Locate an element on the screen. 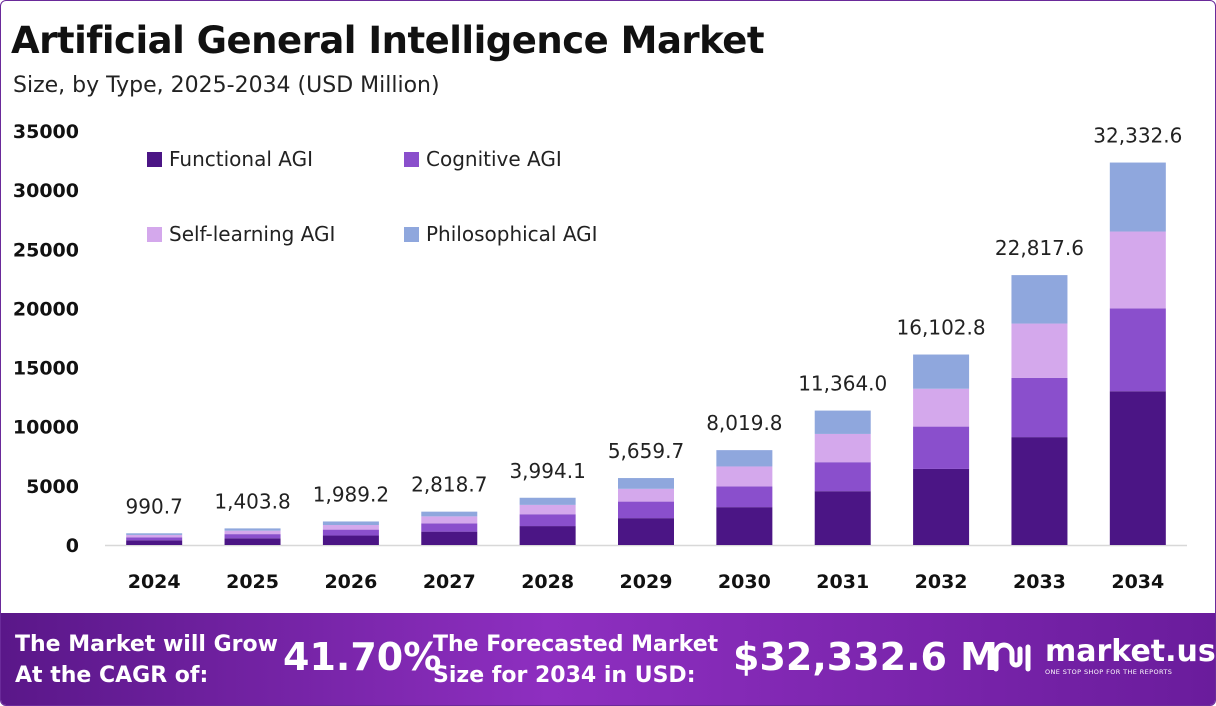 This screenshot has height=706, width=1216. legend-item: Self-learning AGI is located at coordinates (241, 234).